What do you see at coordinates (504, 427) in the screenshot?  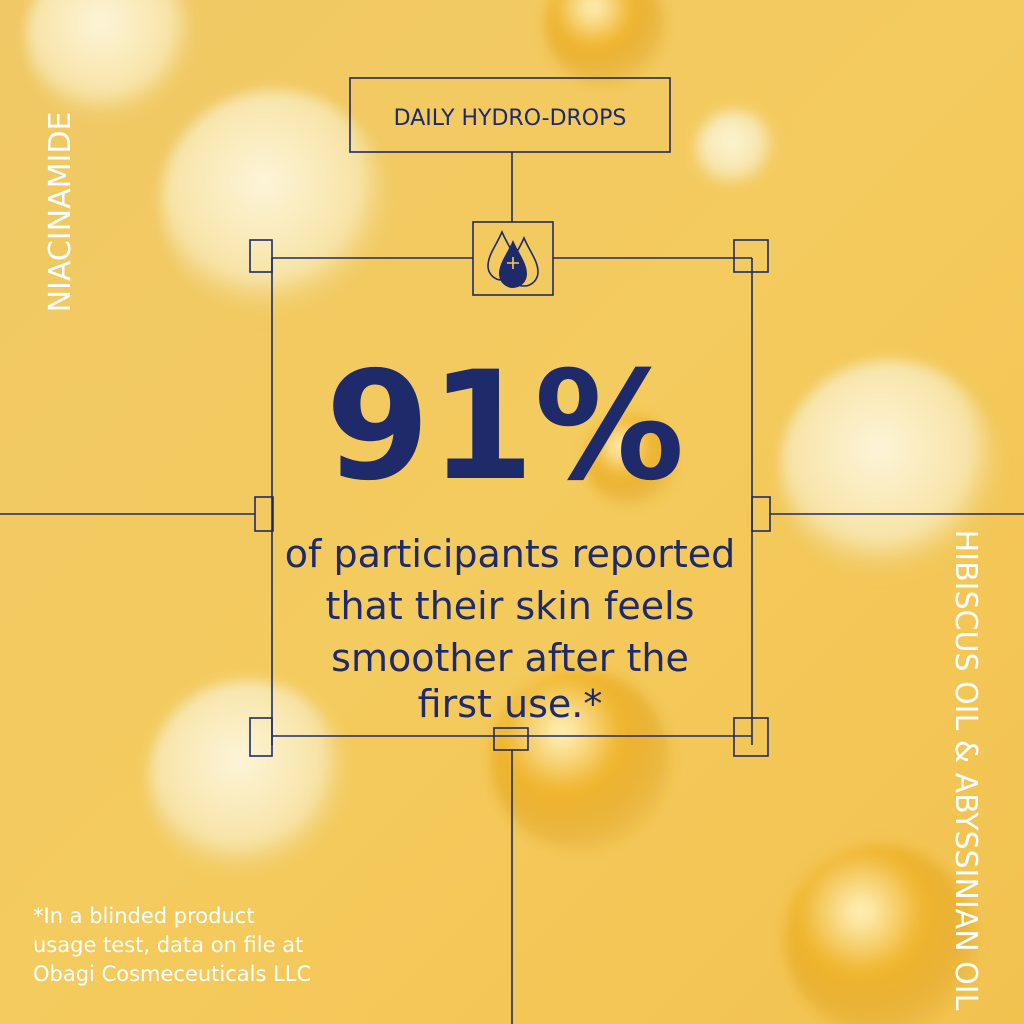 I see `stat-value: 91%` at bounding box center [504, 427].